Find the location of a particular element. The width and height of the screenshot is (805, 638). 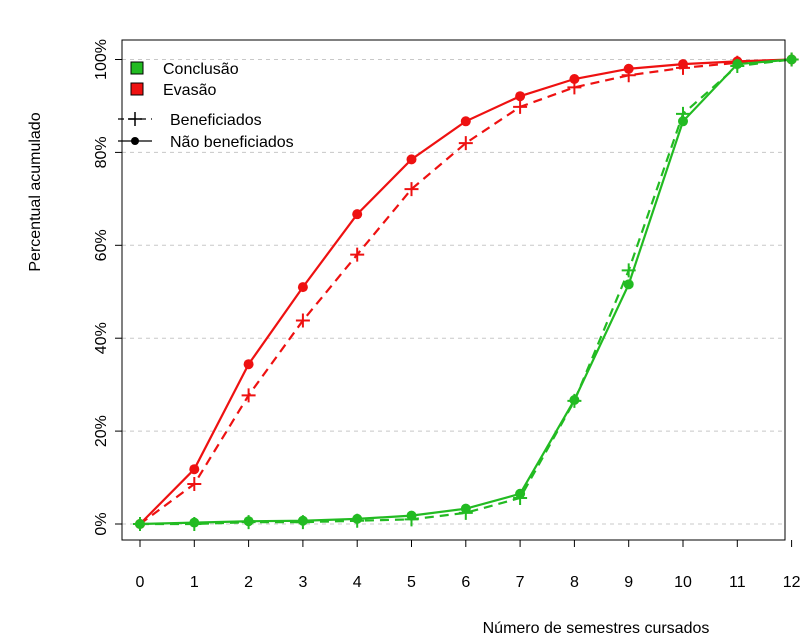

x-tick-label: 6 is located at coordinates (465, 582).